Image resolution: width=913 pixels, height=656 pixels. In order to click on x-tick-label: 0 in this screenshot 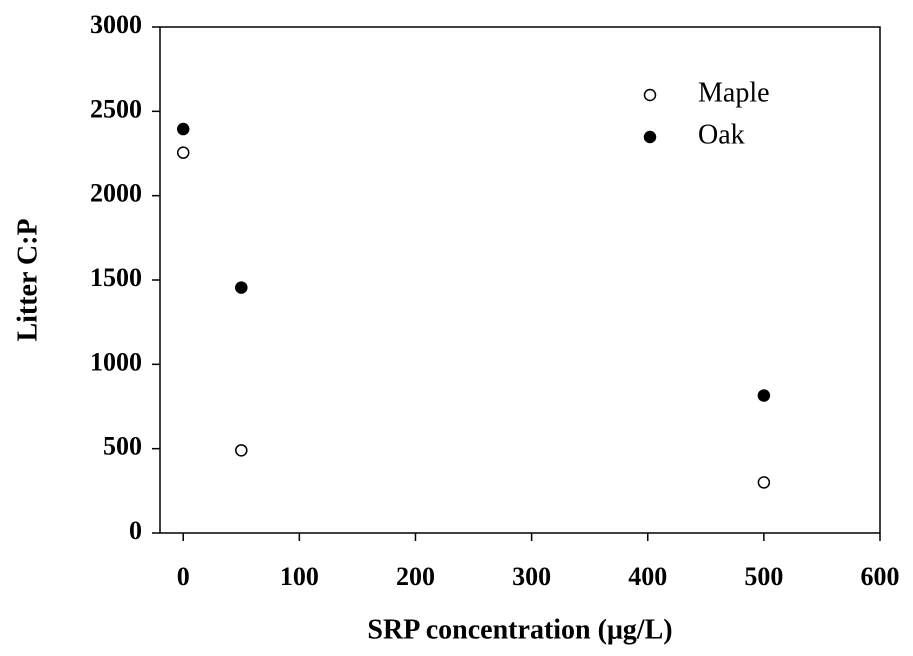, I will do `click(183, 576)`.